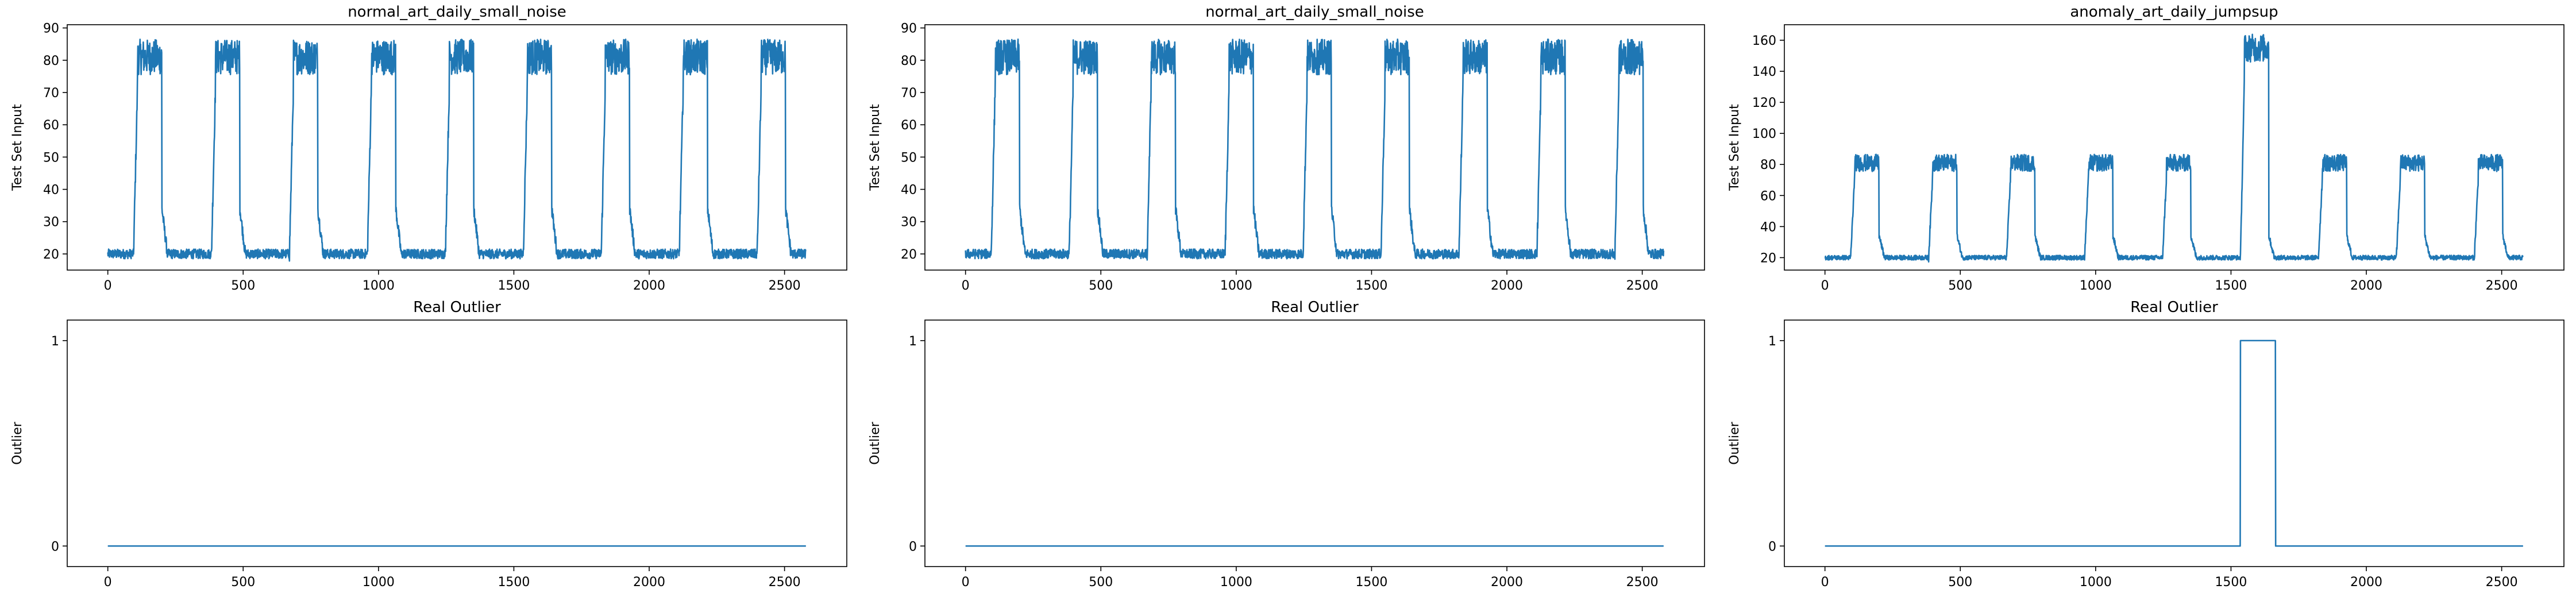 The width and height of the screenshot is (2576, 593). I want to click on y-tick-label: 160, so click(1764, 41).